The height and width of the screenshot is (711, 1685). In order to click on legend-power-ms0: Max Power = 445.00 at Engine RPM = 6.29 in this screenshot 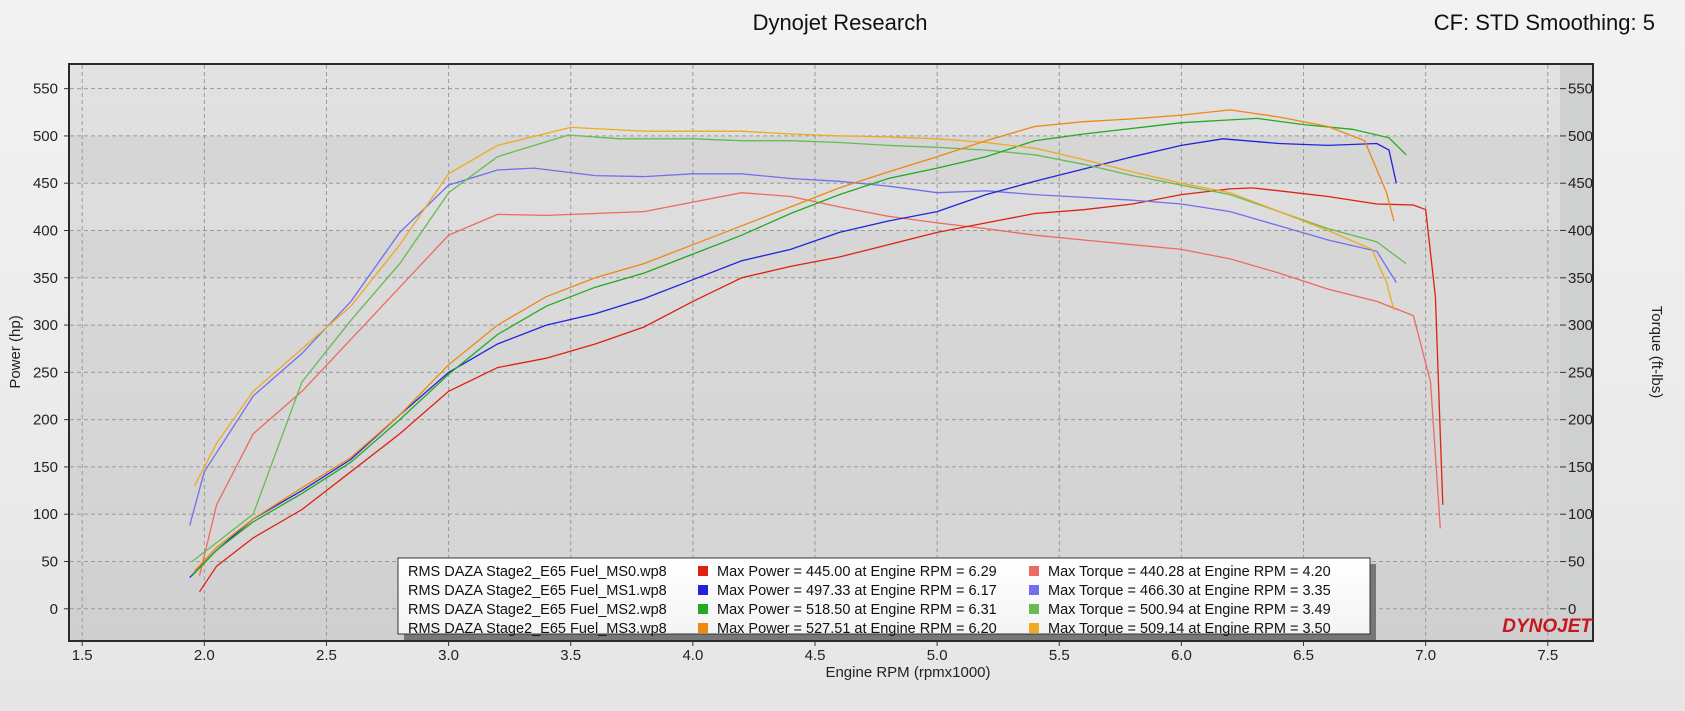, I will do `click(857, 572)`.